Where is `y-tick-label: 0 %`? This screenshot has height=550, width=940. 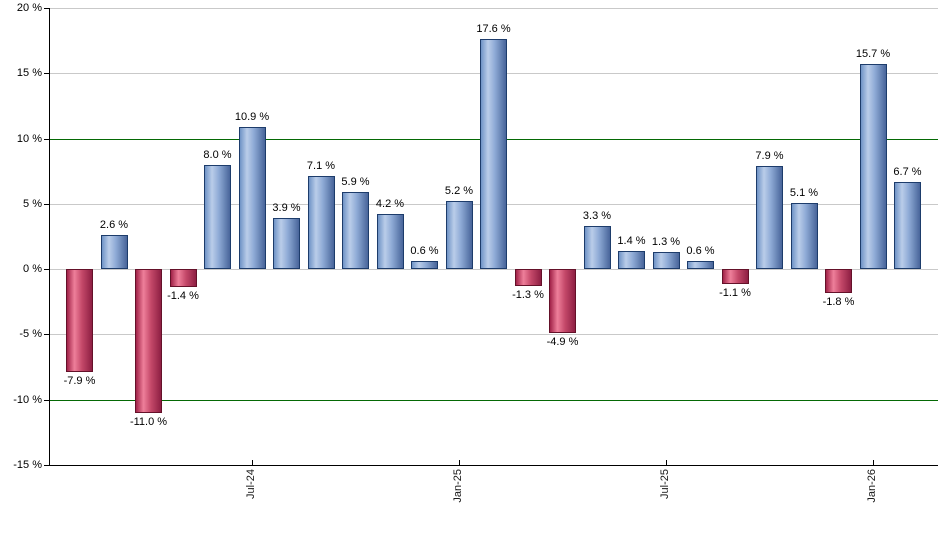 y-tick-label: 0 % is located at coordinates (32, 269).